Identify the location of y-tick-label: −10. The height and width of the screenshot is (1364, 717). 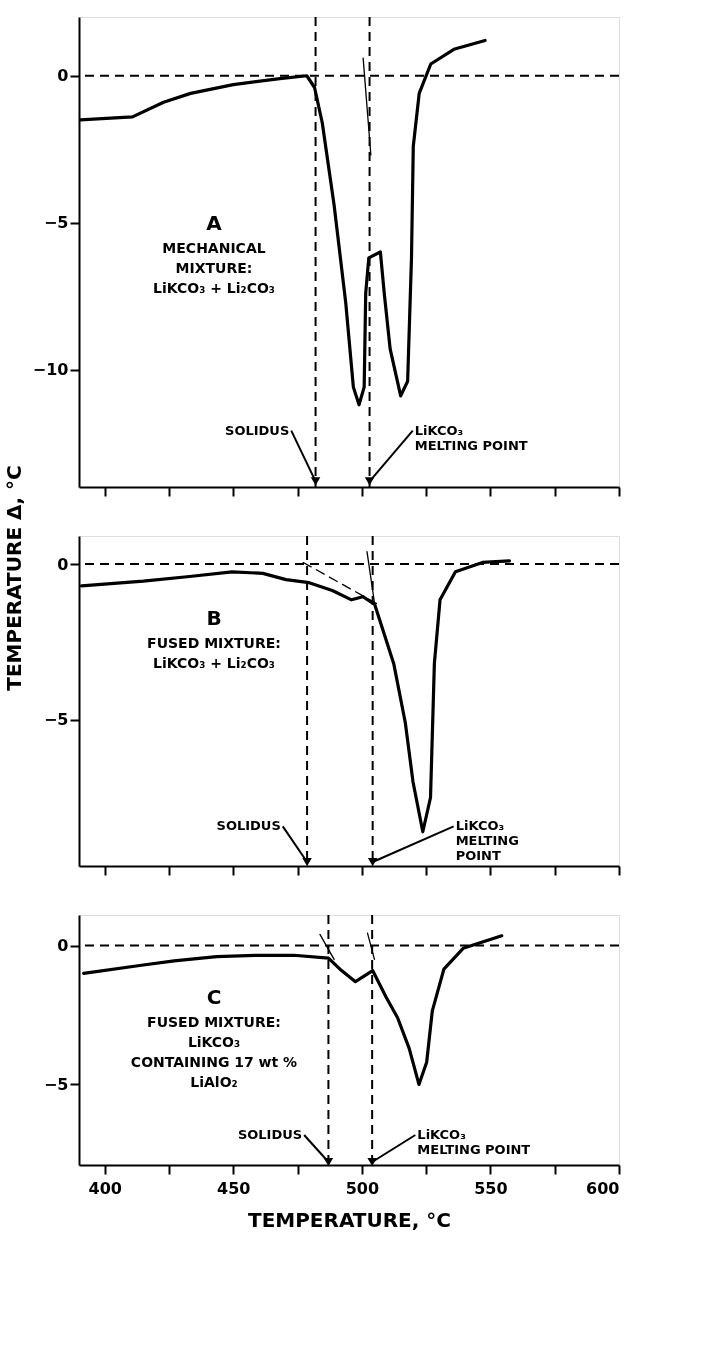
(50, 369).